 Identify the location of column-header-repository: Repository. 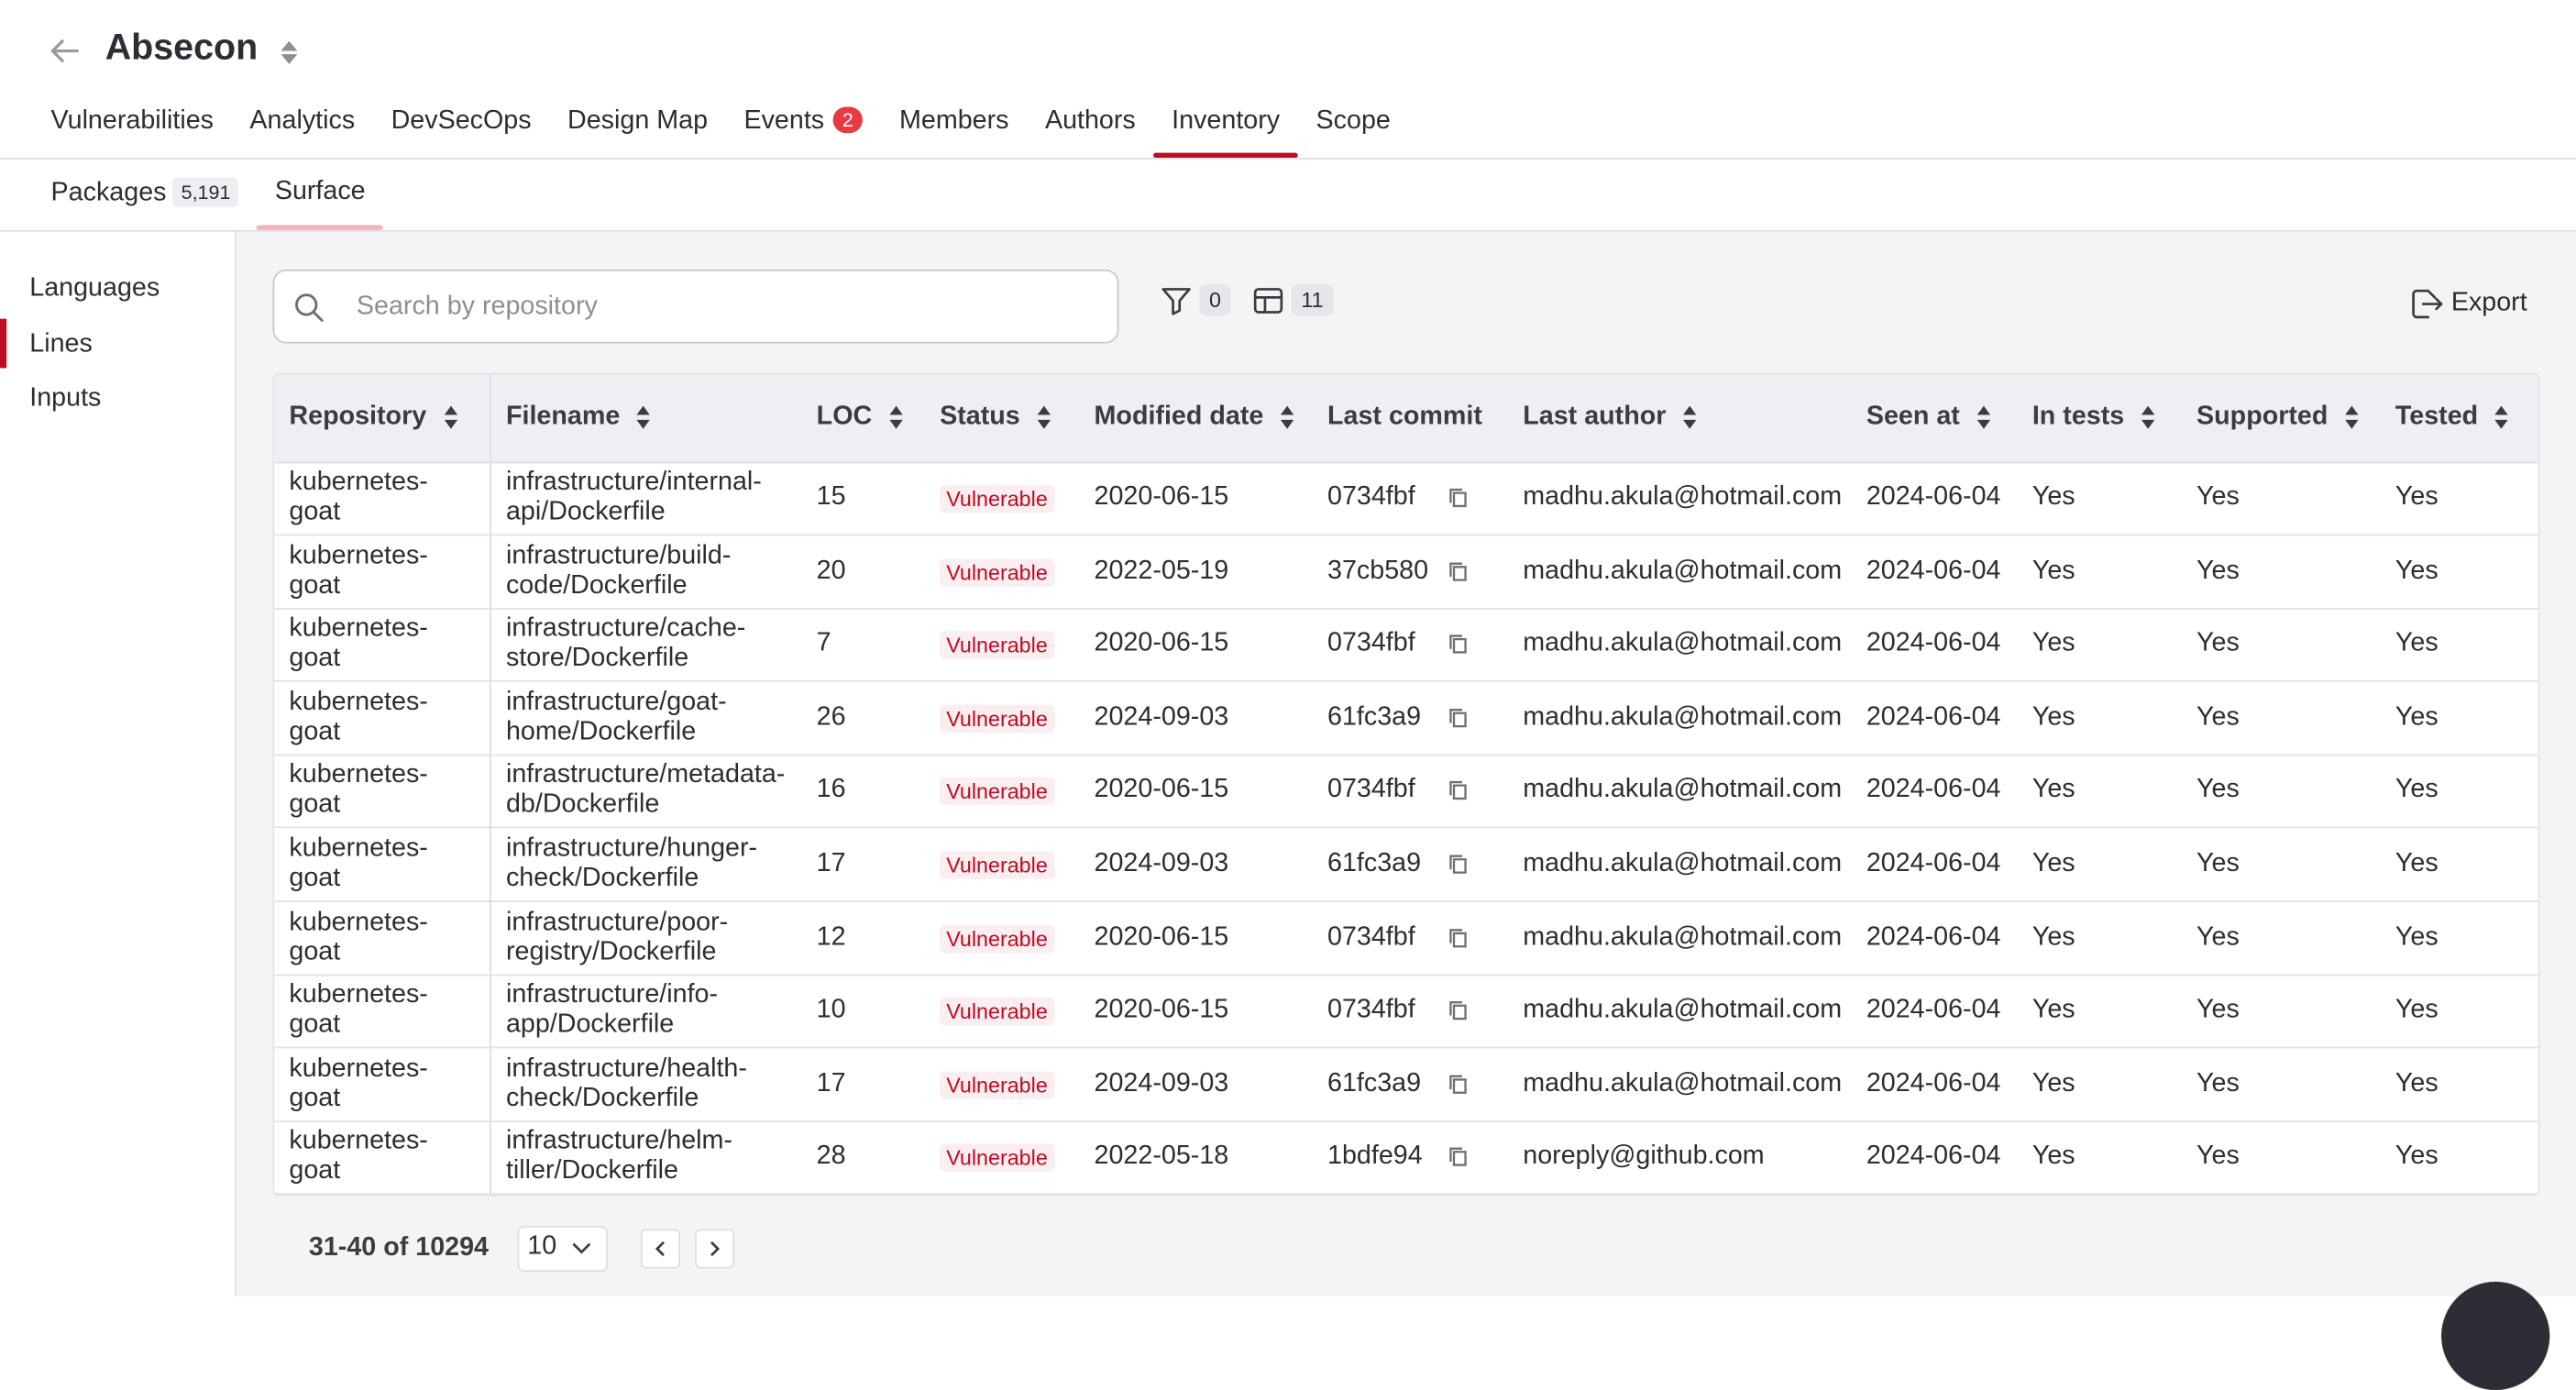
(373, 418).